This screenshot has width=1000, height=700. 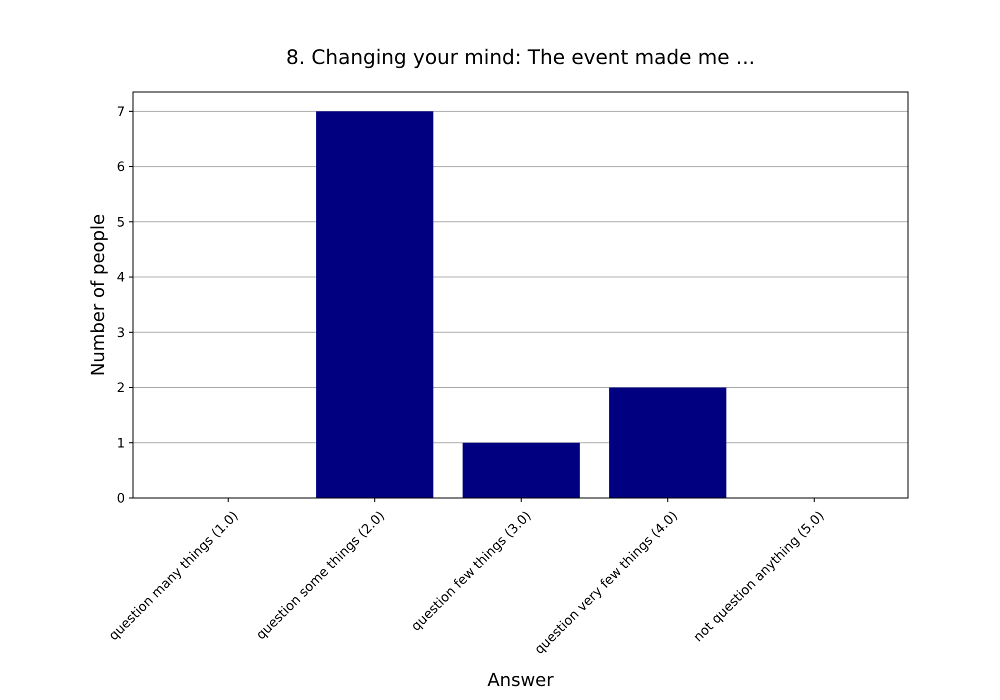 What do you see at coordinates (520, 680) in the screenshot?
I see `x-axis-title: Answer` at bounding box center [520, 680].